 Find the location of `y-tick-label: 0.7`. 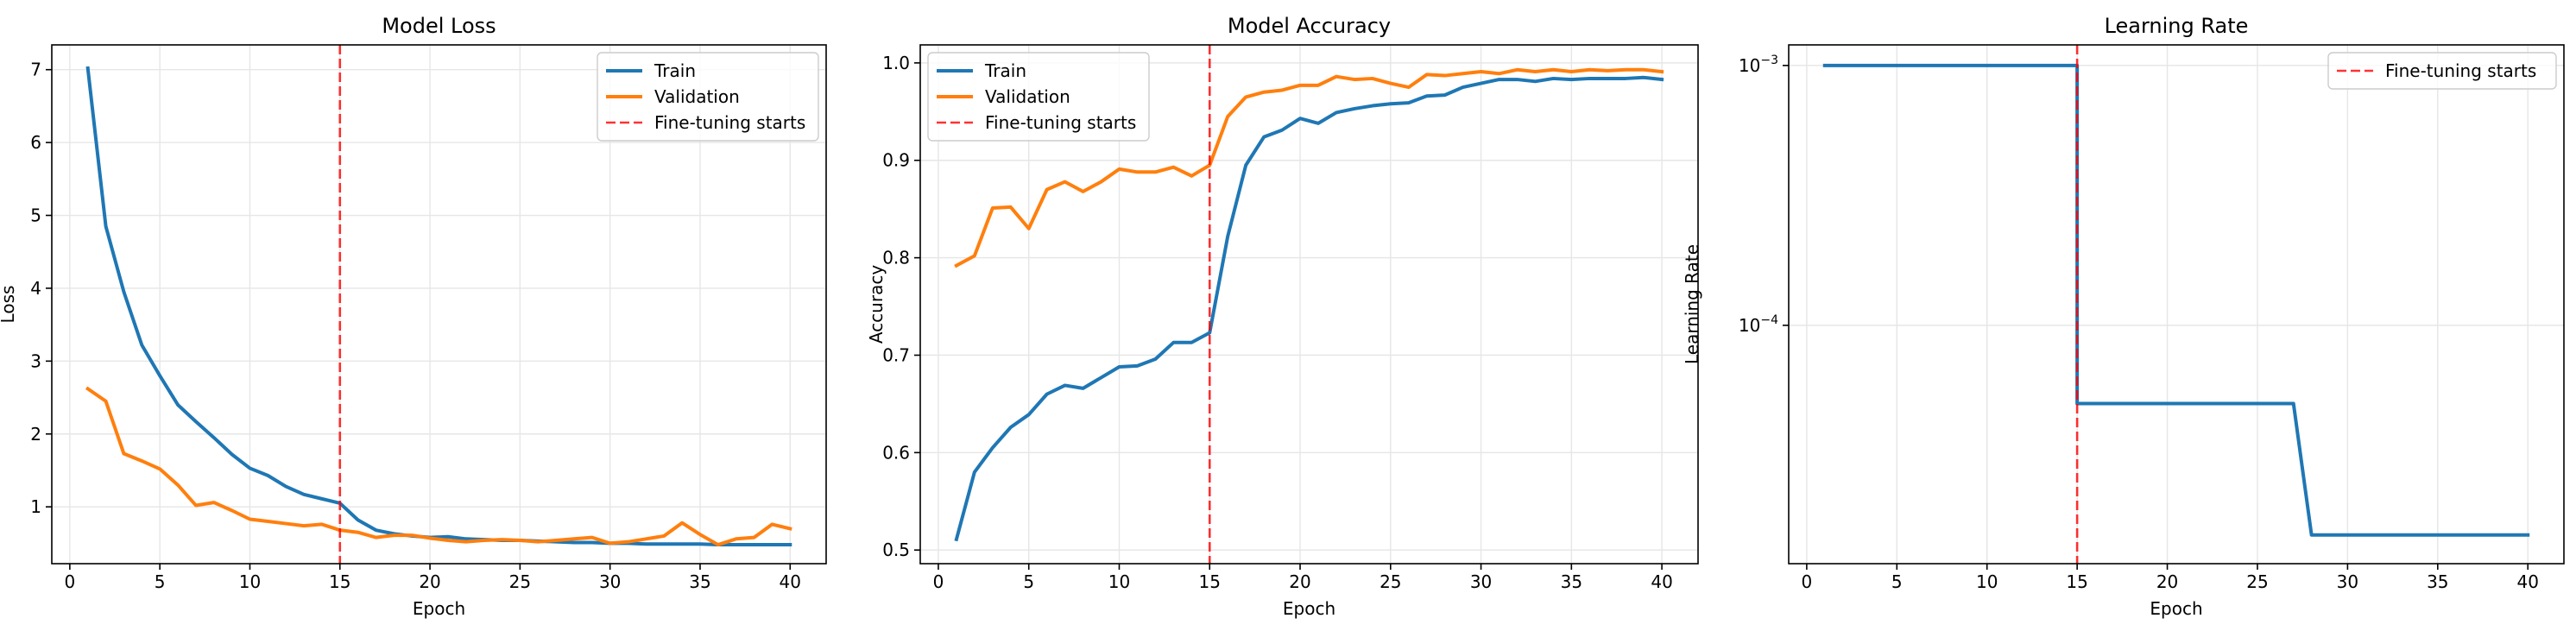

y-tick-label: 0.7 is located at coordinates (896, 354).